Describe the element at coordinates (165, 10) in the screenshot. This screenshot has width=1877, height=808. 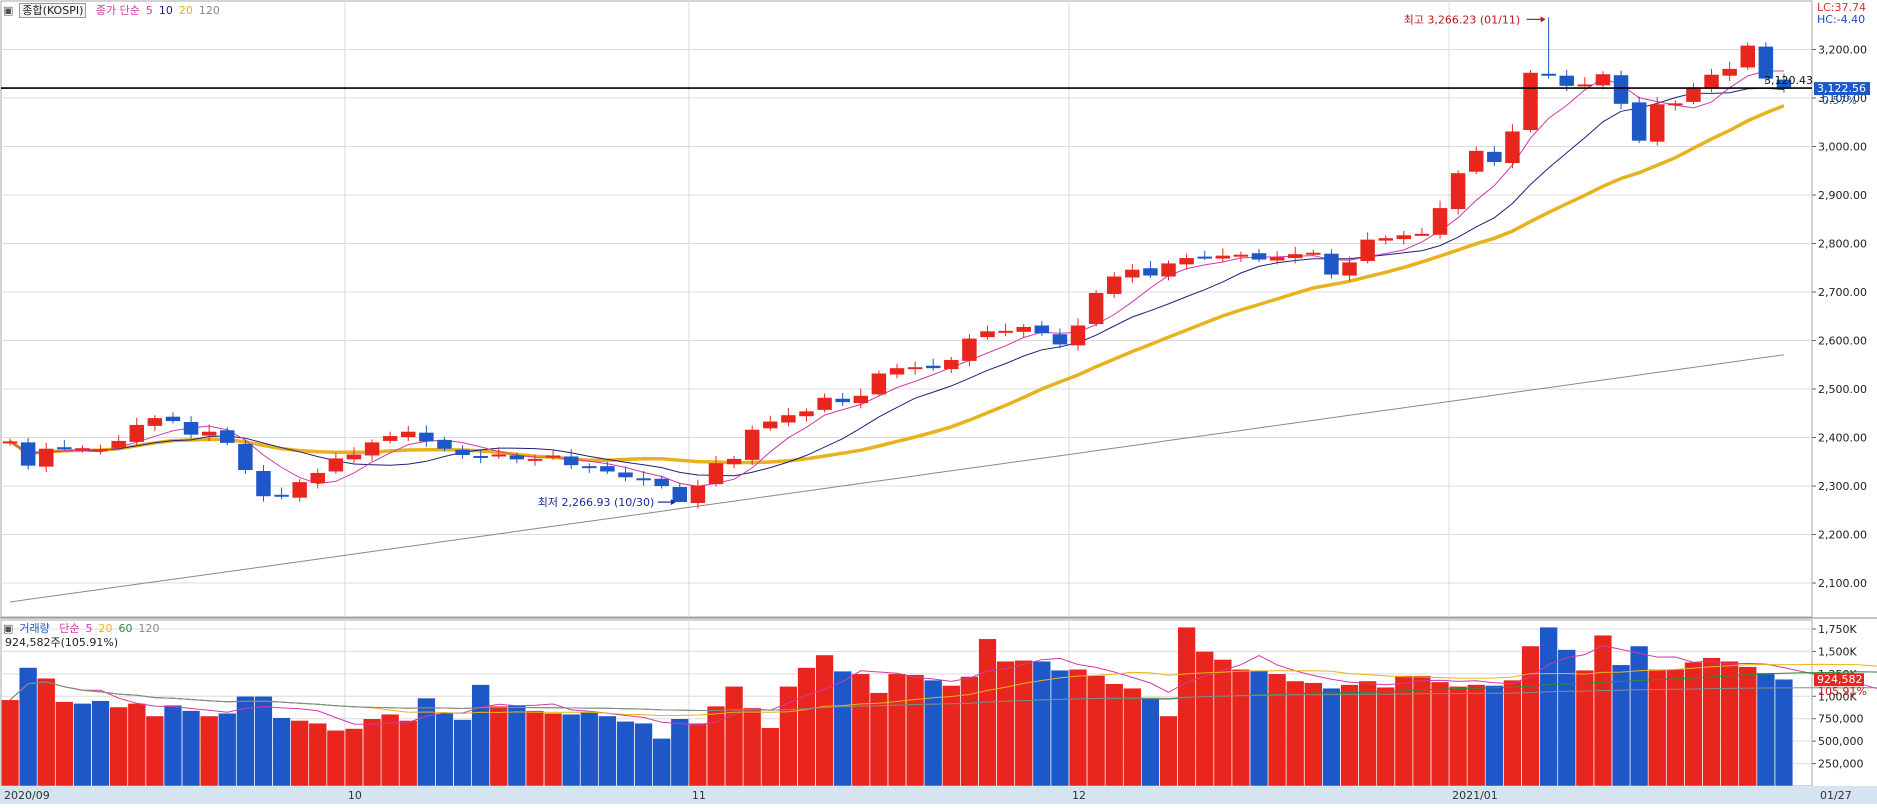
I see `legend-ma10: 10` at that location.